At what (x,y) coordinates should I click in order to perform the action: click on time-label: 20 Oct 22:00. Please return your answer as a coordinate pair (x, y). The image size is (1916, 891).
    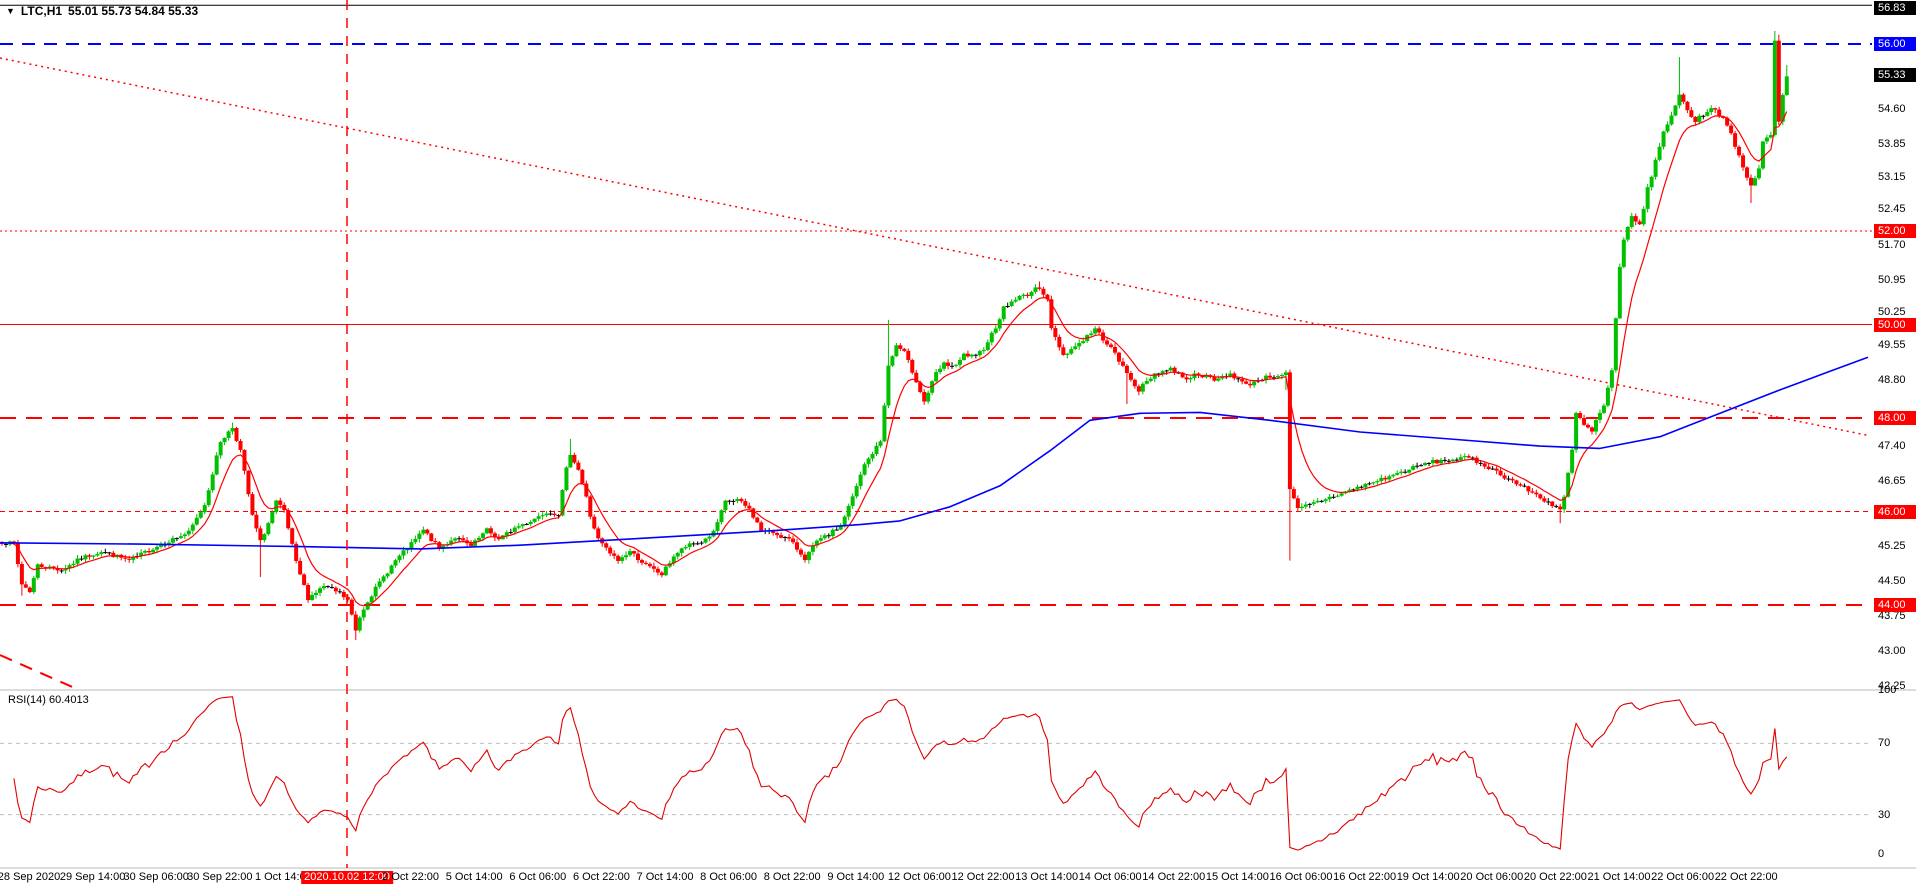
    Looking at the image, I should click on (1555, 877).